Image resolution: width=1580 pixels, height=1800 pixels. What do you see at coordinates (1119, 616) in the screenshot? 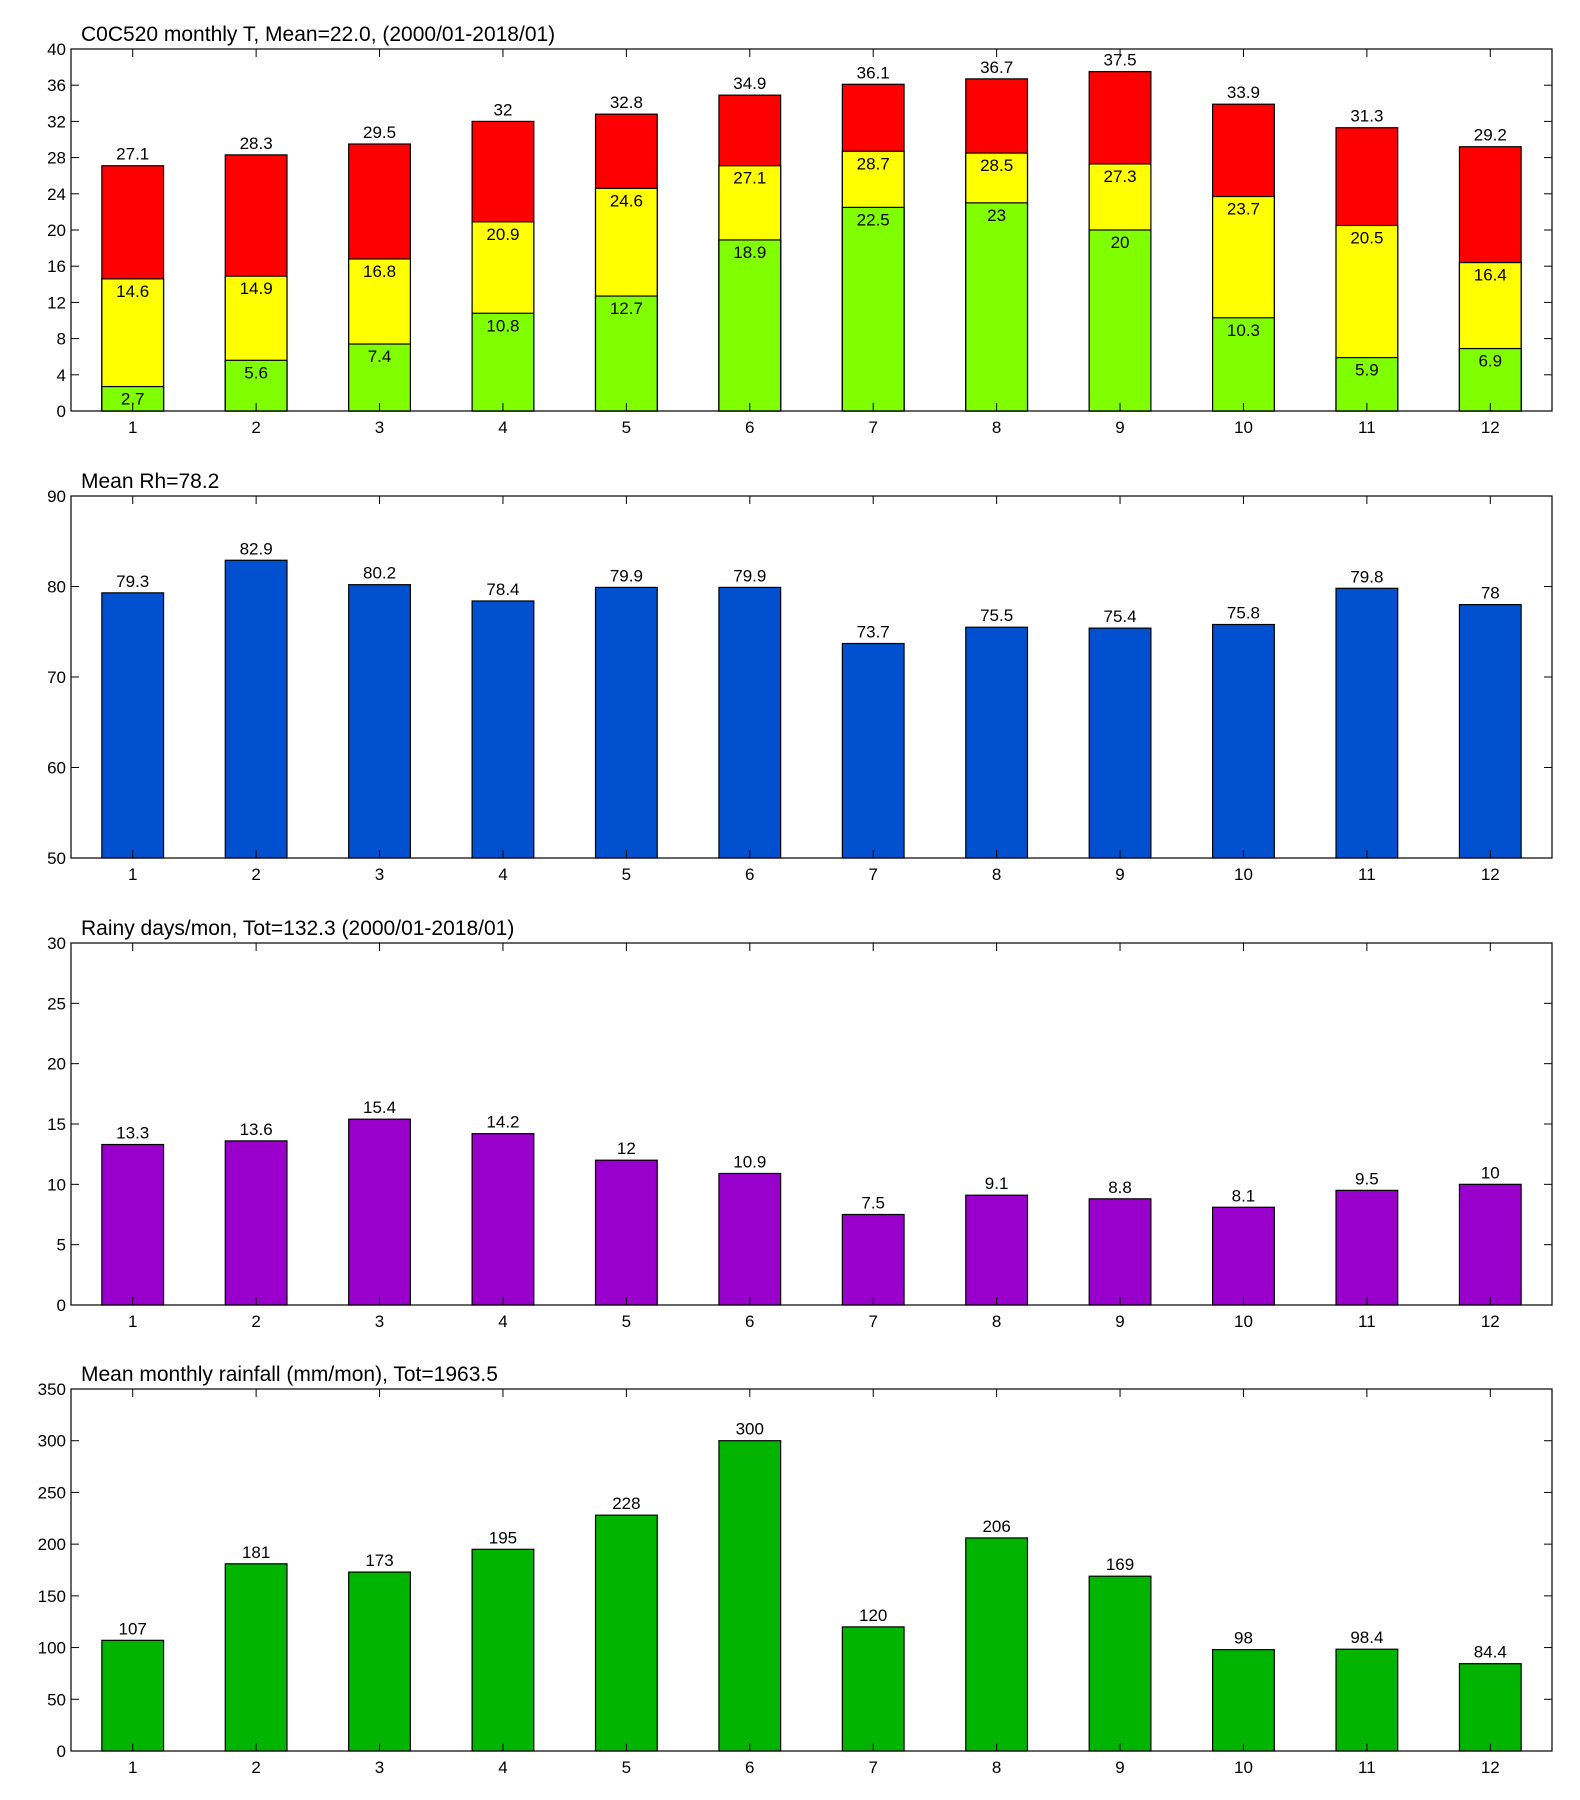
I see `value-label: 75.4` at bounding box center [1119, 616].